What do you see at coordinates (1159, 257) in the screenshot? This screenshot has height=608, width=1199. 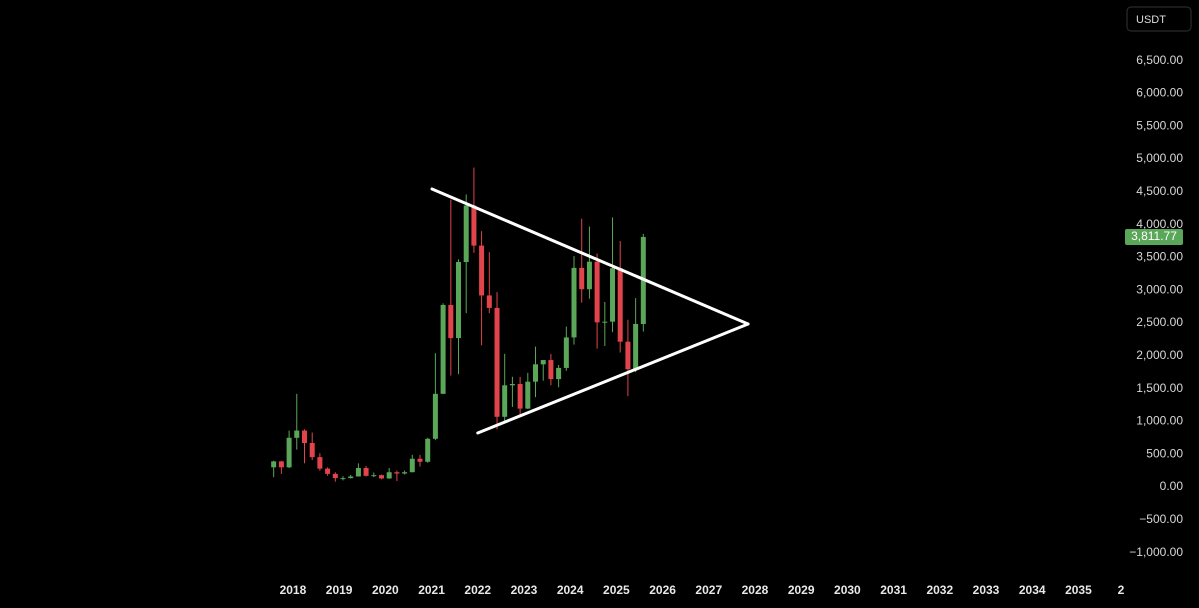 I see `y-tick-label: 3,500.00` at bounding box center [1159, 257].